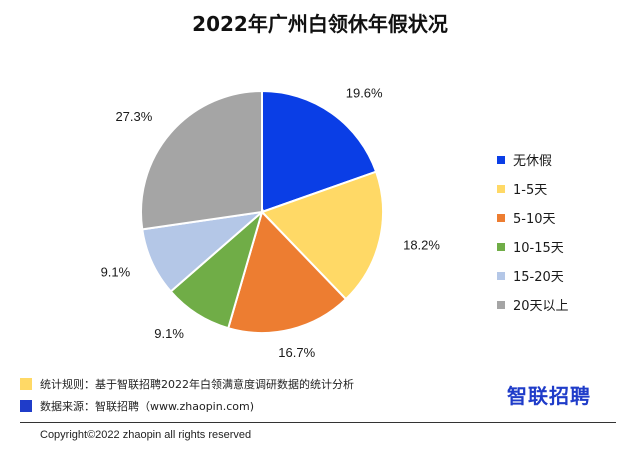 Image resolution: width=640 pixels, height=450 pixels. Describe the element at coordinates (538, 277) in the screenshot. I see `legend-label: 15-20天` at that location.